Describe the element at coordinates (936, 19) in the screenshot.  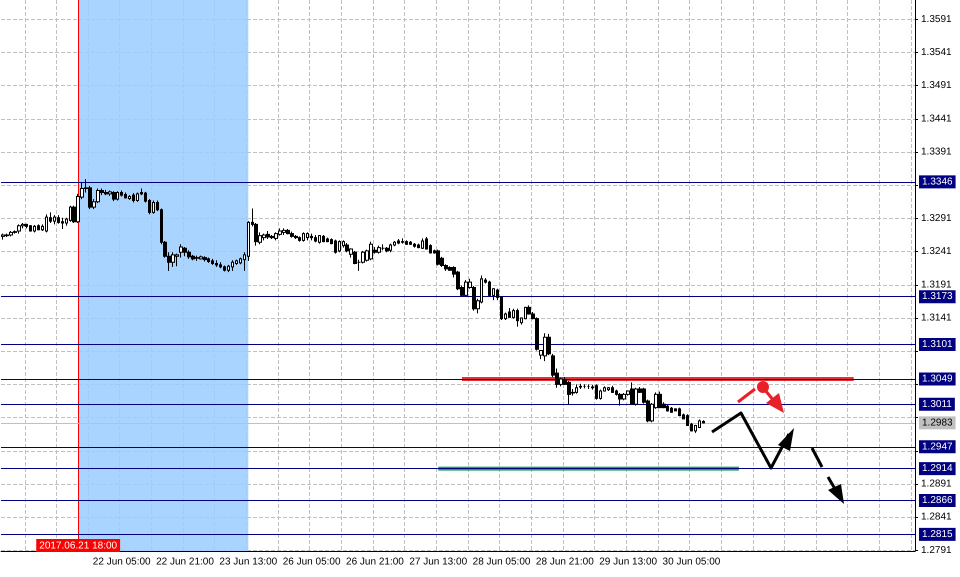
I see `y-tick-label: 1.3591` at that location.